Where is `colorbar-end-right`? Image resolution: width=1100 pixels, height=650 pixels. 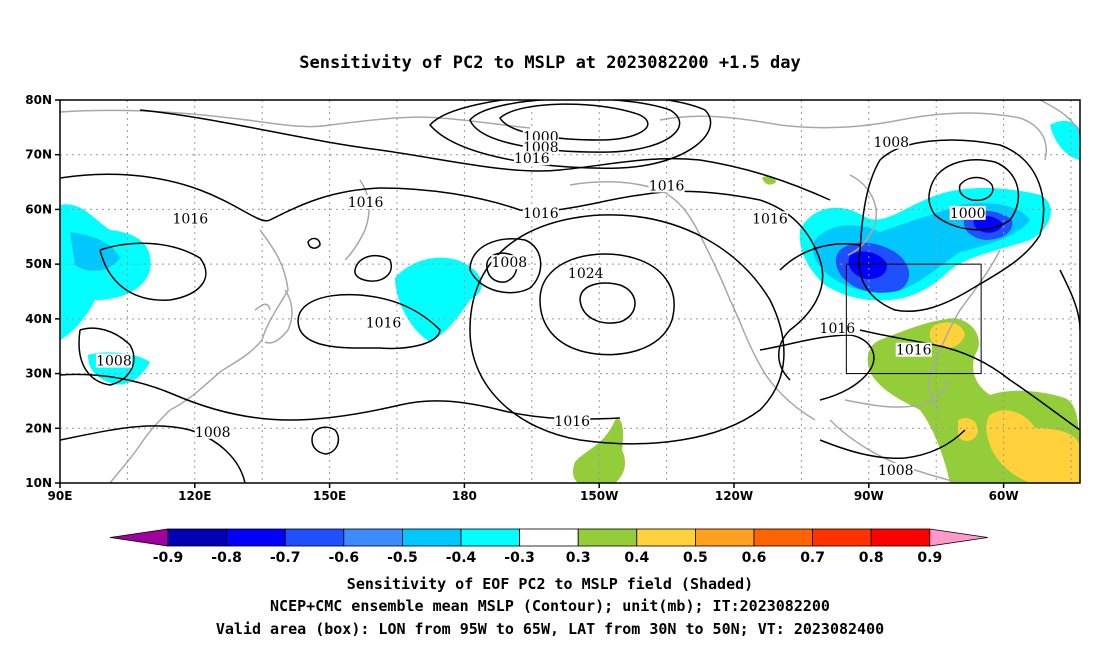
colorbar-end-right is located at coordinates (958, 537).